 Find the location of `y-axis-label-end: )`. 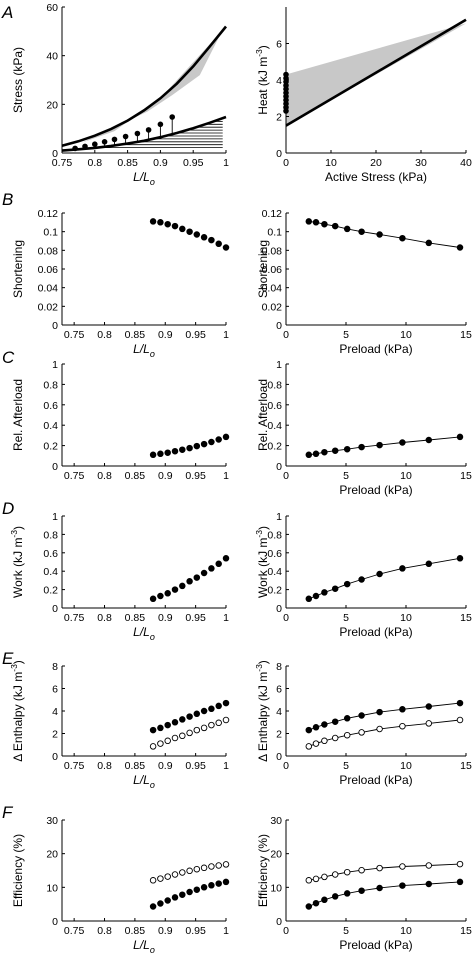

y-axis-label-end: ) is located at coordinates (18, 662).